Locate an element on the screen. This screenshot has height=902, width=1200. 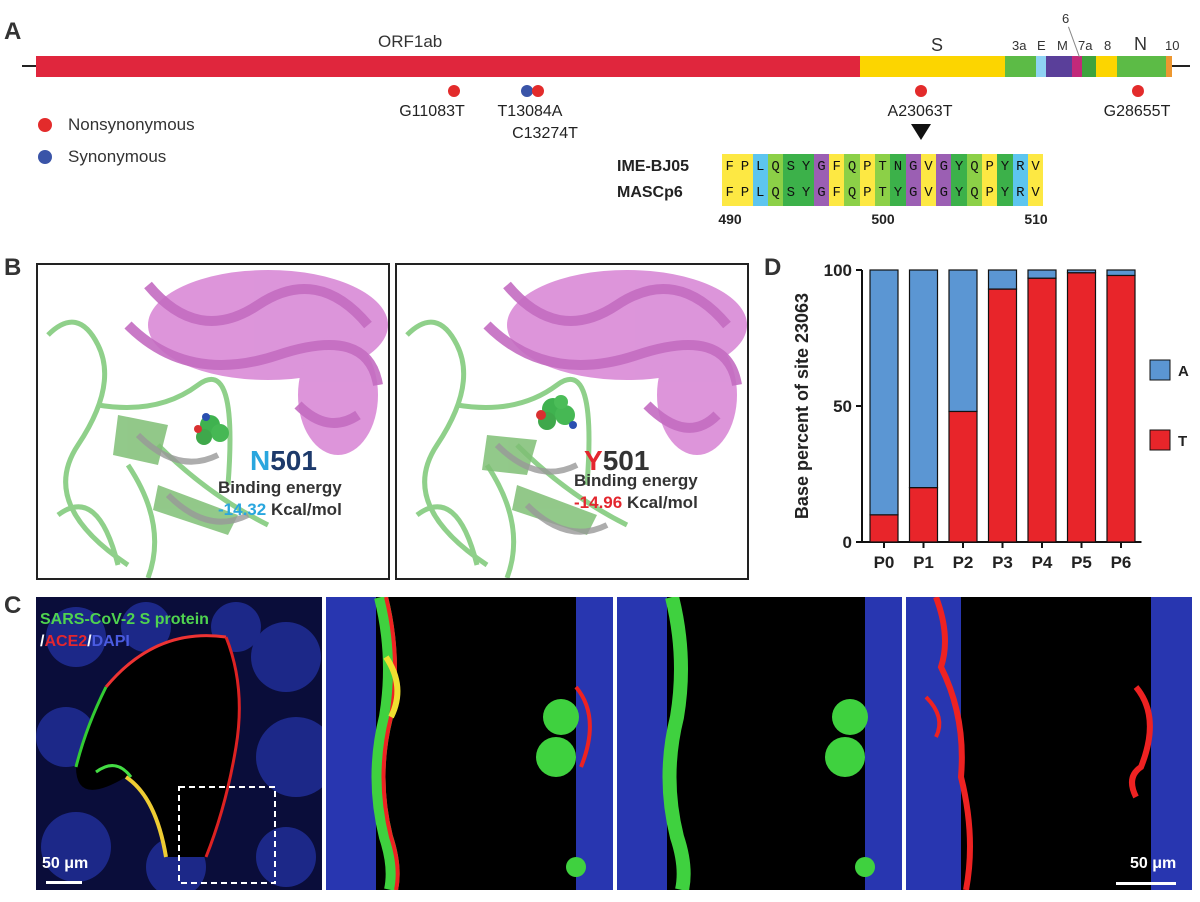
bar-a-p6 is located at coordinates (1121, 273).